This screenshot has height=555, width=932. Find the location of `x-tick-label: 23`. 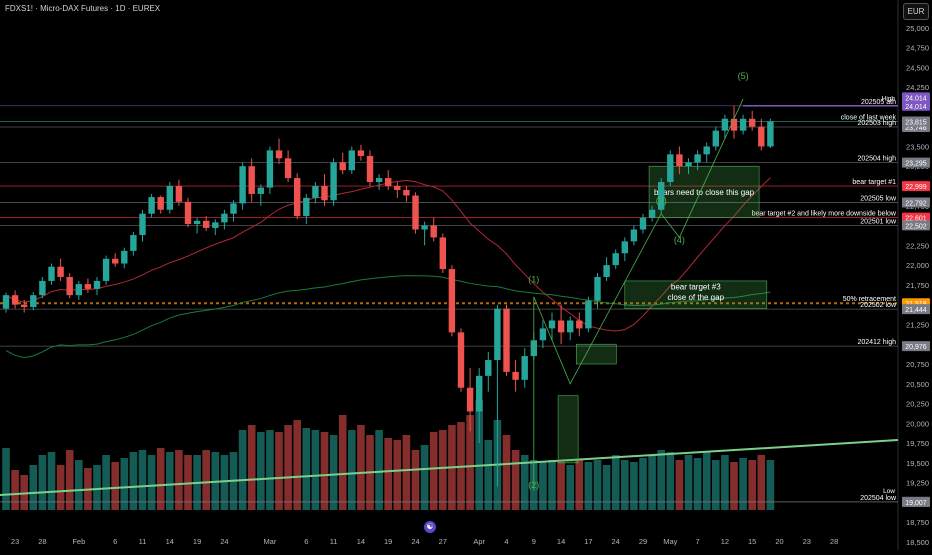

x-tick-label: 23 is located at coordinates (15, 541).